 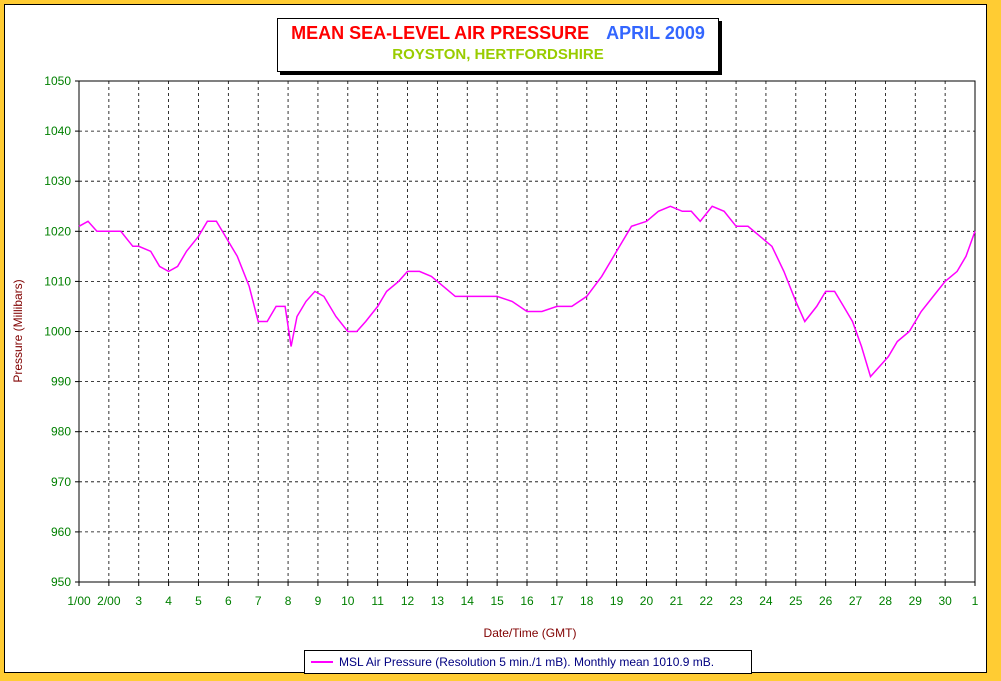 I want to click on x-tick-label: 14, so click(x=468, y=601).